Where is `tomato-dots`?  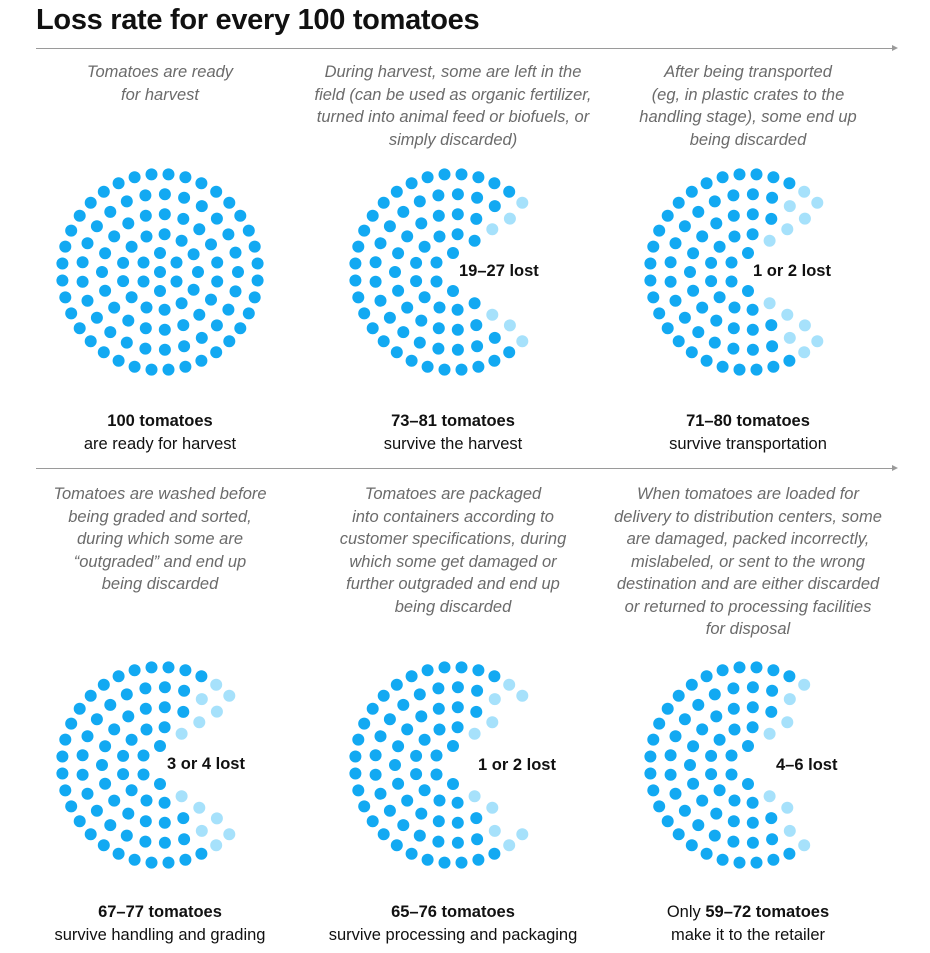
tomato-dots is located at coordinates (439, 272).